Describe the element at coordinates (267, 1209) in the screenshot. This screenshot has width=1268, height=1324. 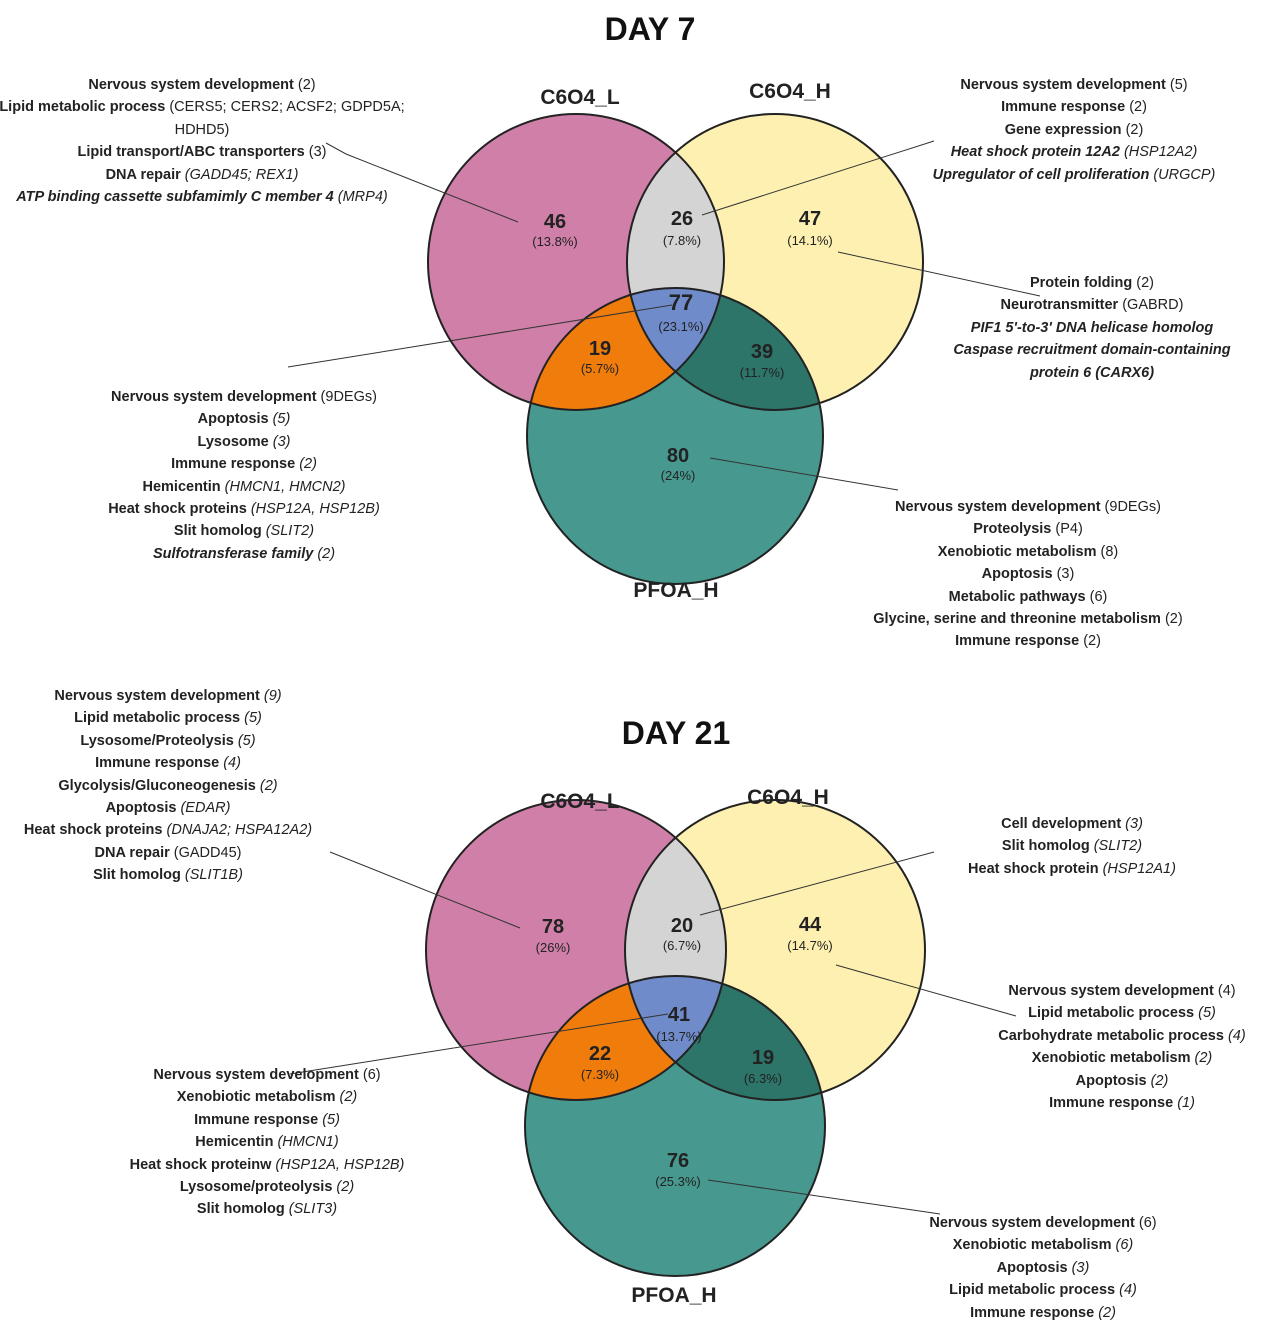
I see `annotation-line: Slit homolog (SLIT3)` at that location.